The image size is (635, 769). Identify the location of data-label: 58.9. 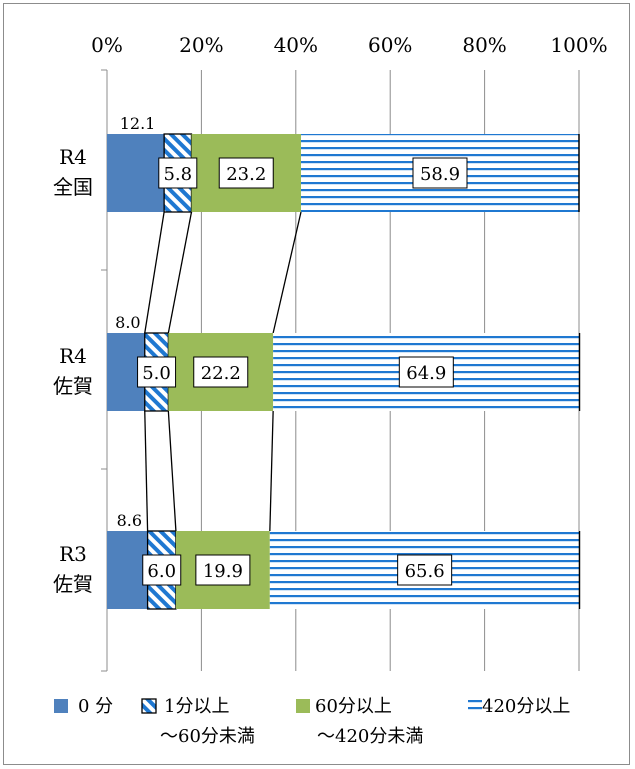
(440, 174).